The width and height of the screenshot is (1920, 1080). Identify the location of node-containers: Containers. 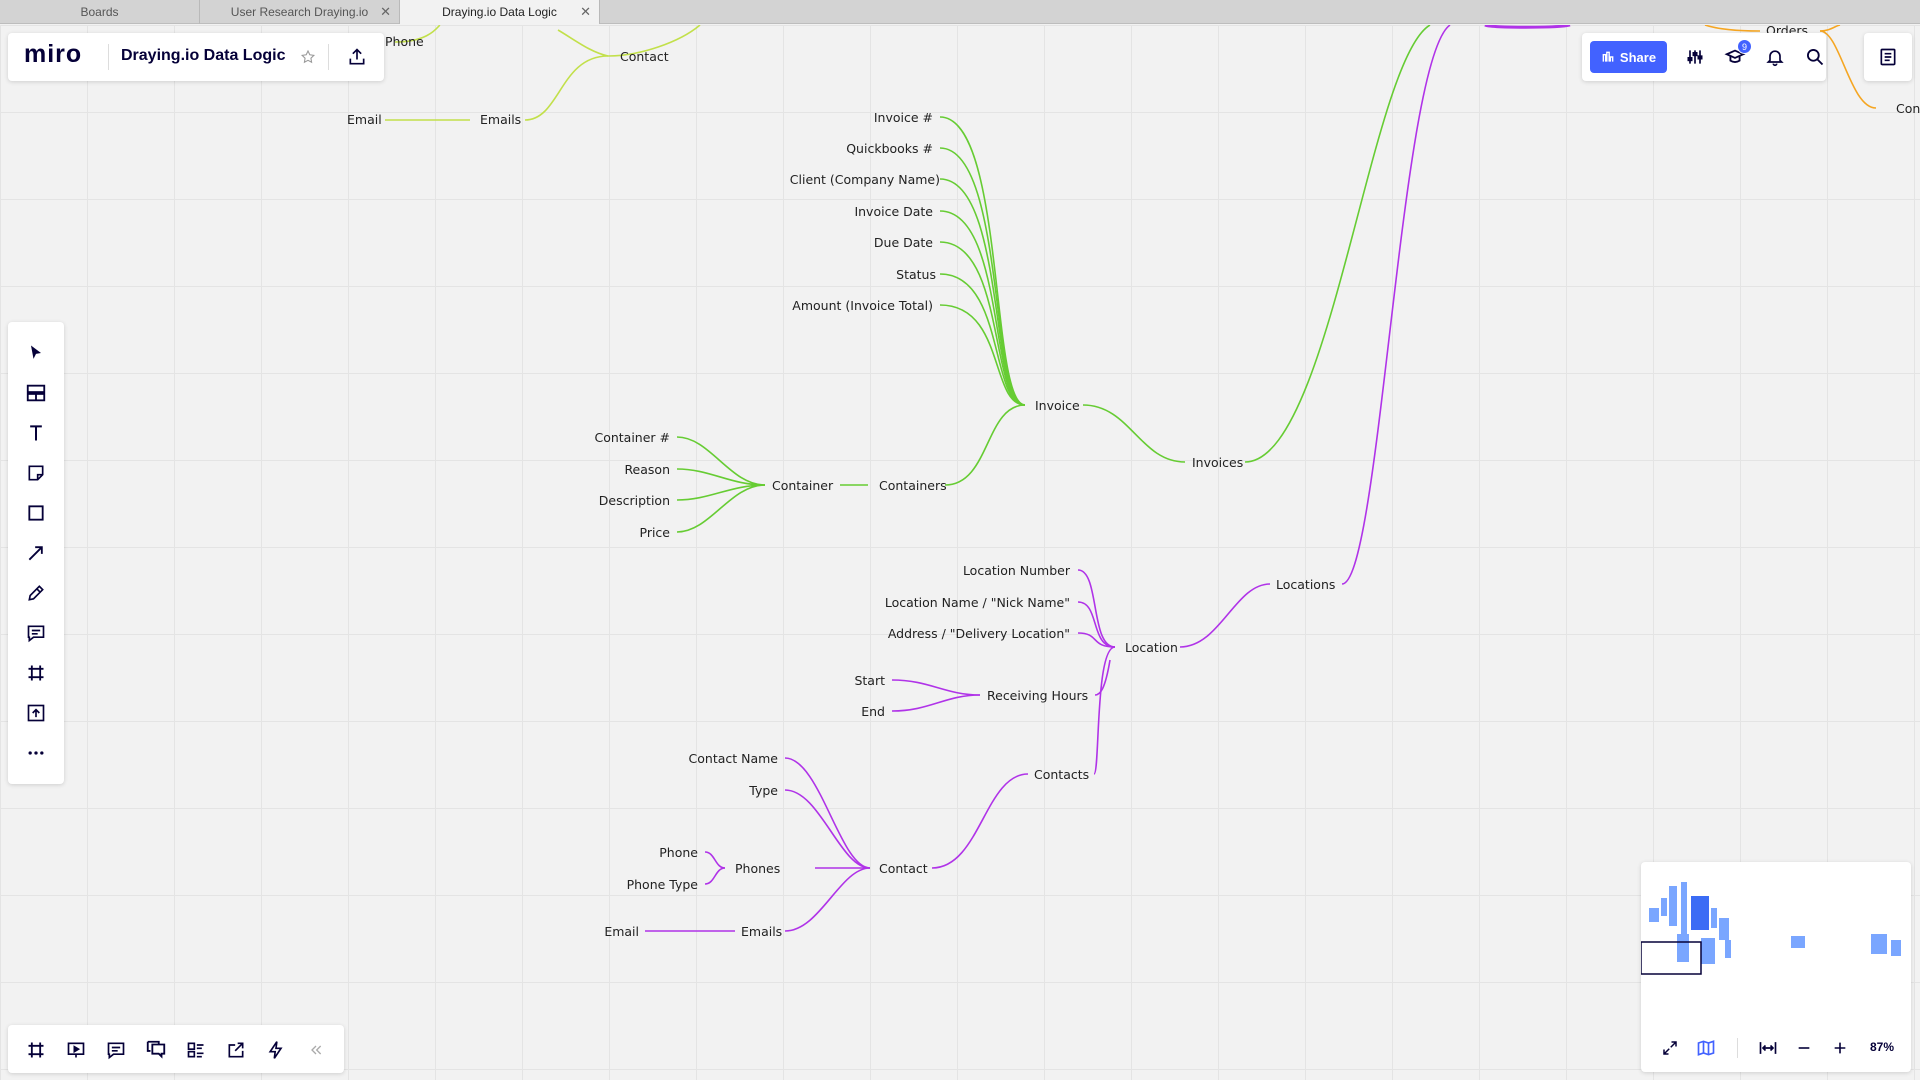
(913, 485).